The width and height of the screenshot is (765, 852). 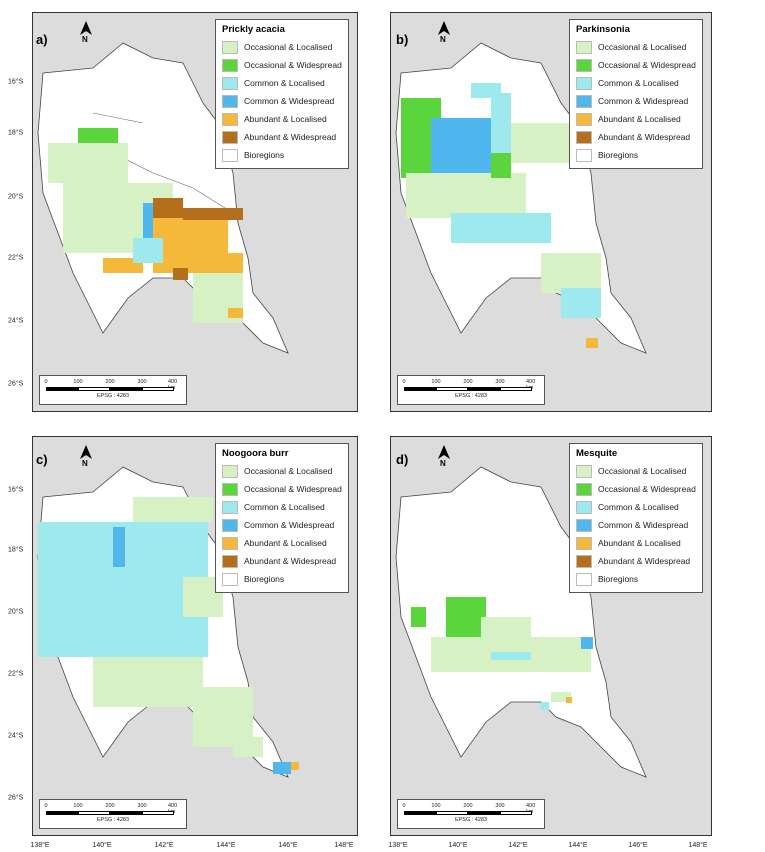 I want to click on scale-crs: EPSG : 4283, so click(x=471, y=396).